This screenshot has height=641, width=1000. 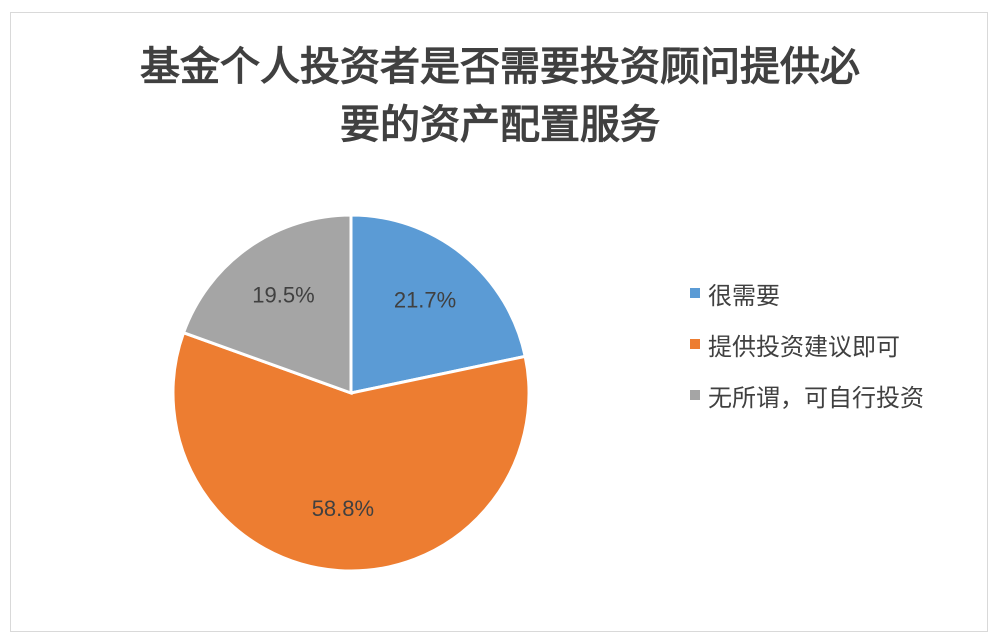 I want to click on legend-item-self-invest: 无所谓，可自行投资, so click(x=807, y=395).